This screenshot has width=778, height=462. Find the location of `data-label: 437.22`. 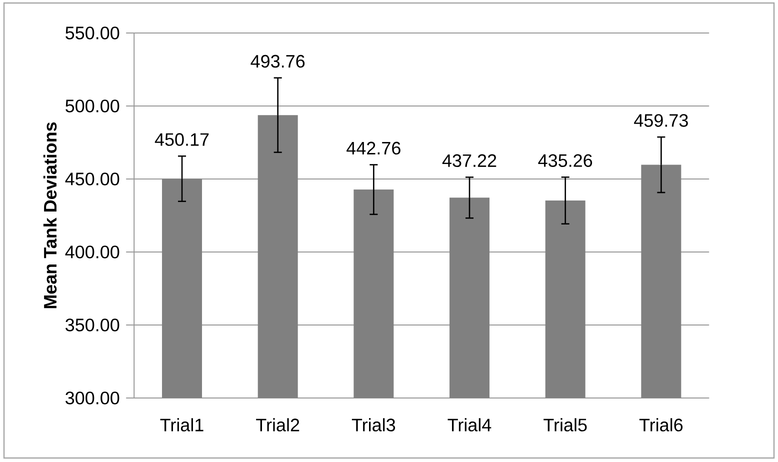

data-label: 437.22 is located at coordinates (469, 160).